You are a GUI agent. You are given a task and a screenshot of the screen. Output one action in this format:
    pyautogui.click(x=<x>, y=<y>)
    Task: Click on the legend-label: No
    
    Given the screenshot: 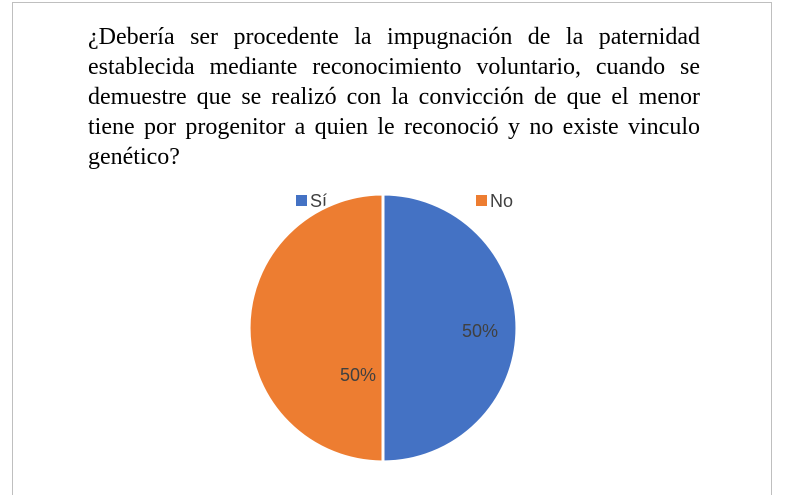 What is the action you would take?
    pyautogui.click(x=501, y=201)
    